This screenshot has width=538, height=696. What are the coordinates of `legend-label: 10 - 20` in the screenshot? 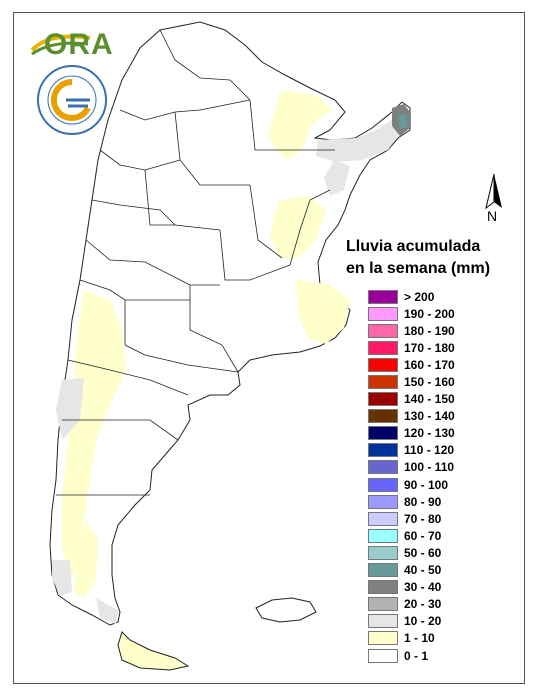 It's located at (423, 621).